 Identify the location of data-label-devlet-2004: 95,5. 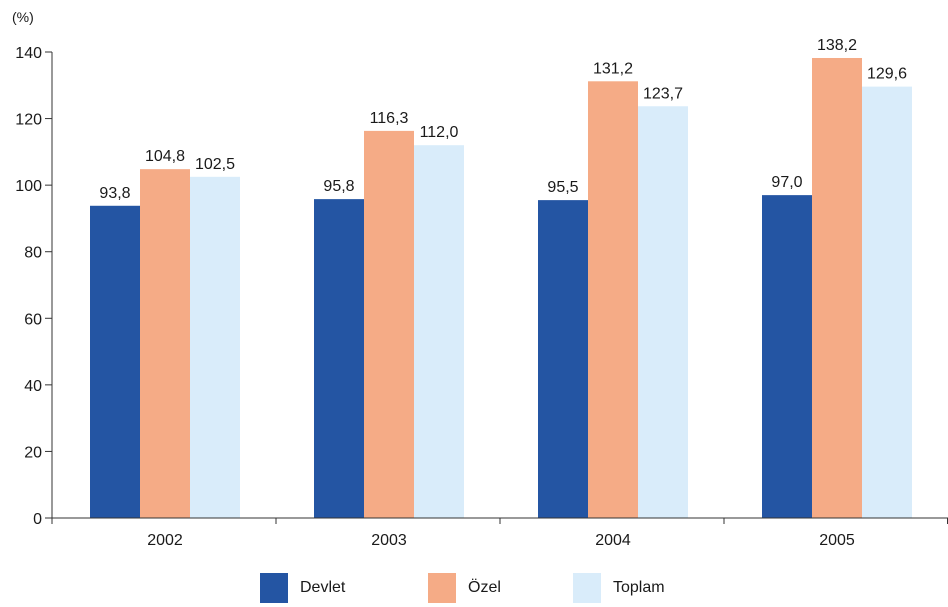
(562, 187).